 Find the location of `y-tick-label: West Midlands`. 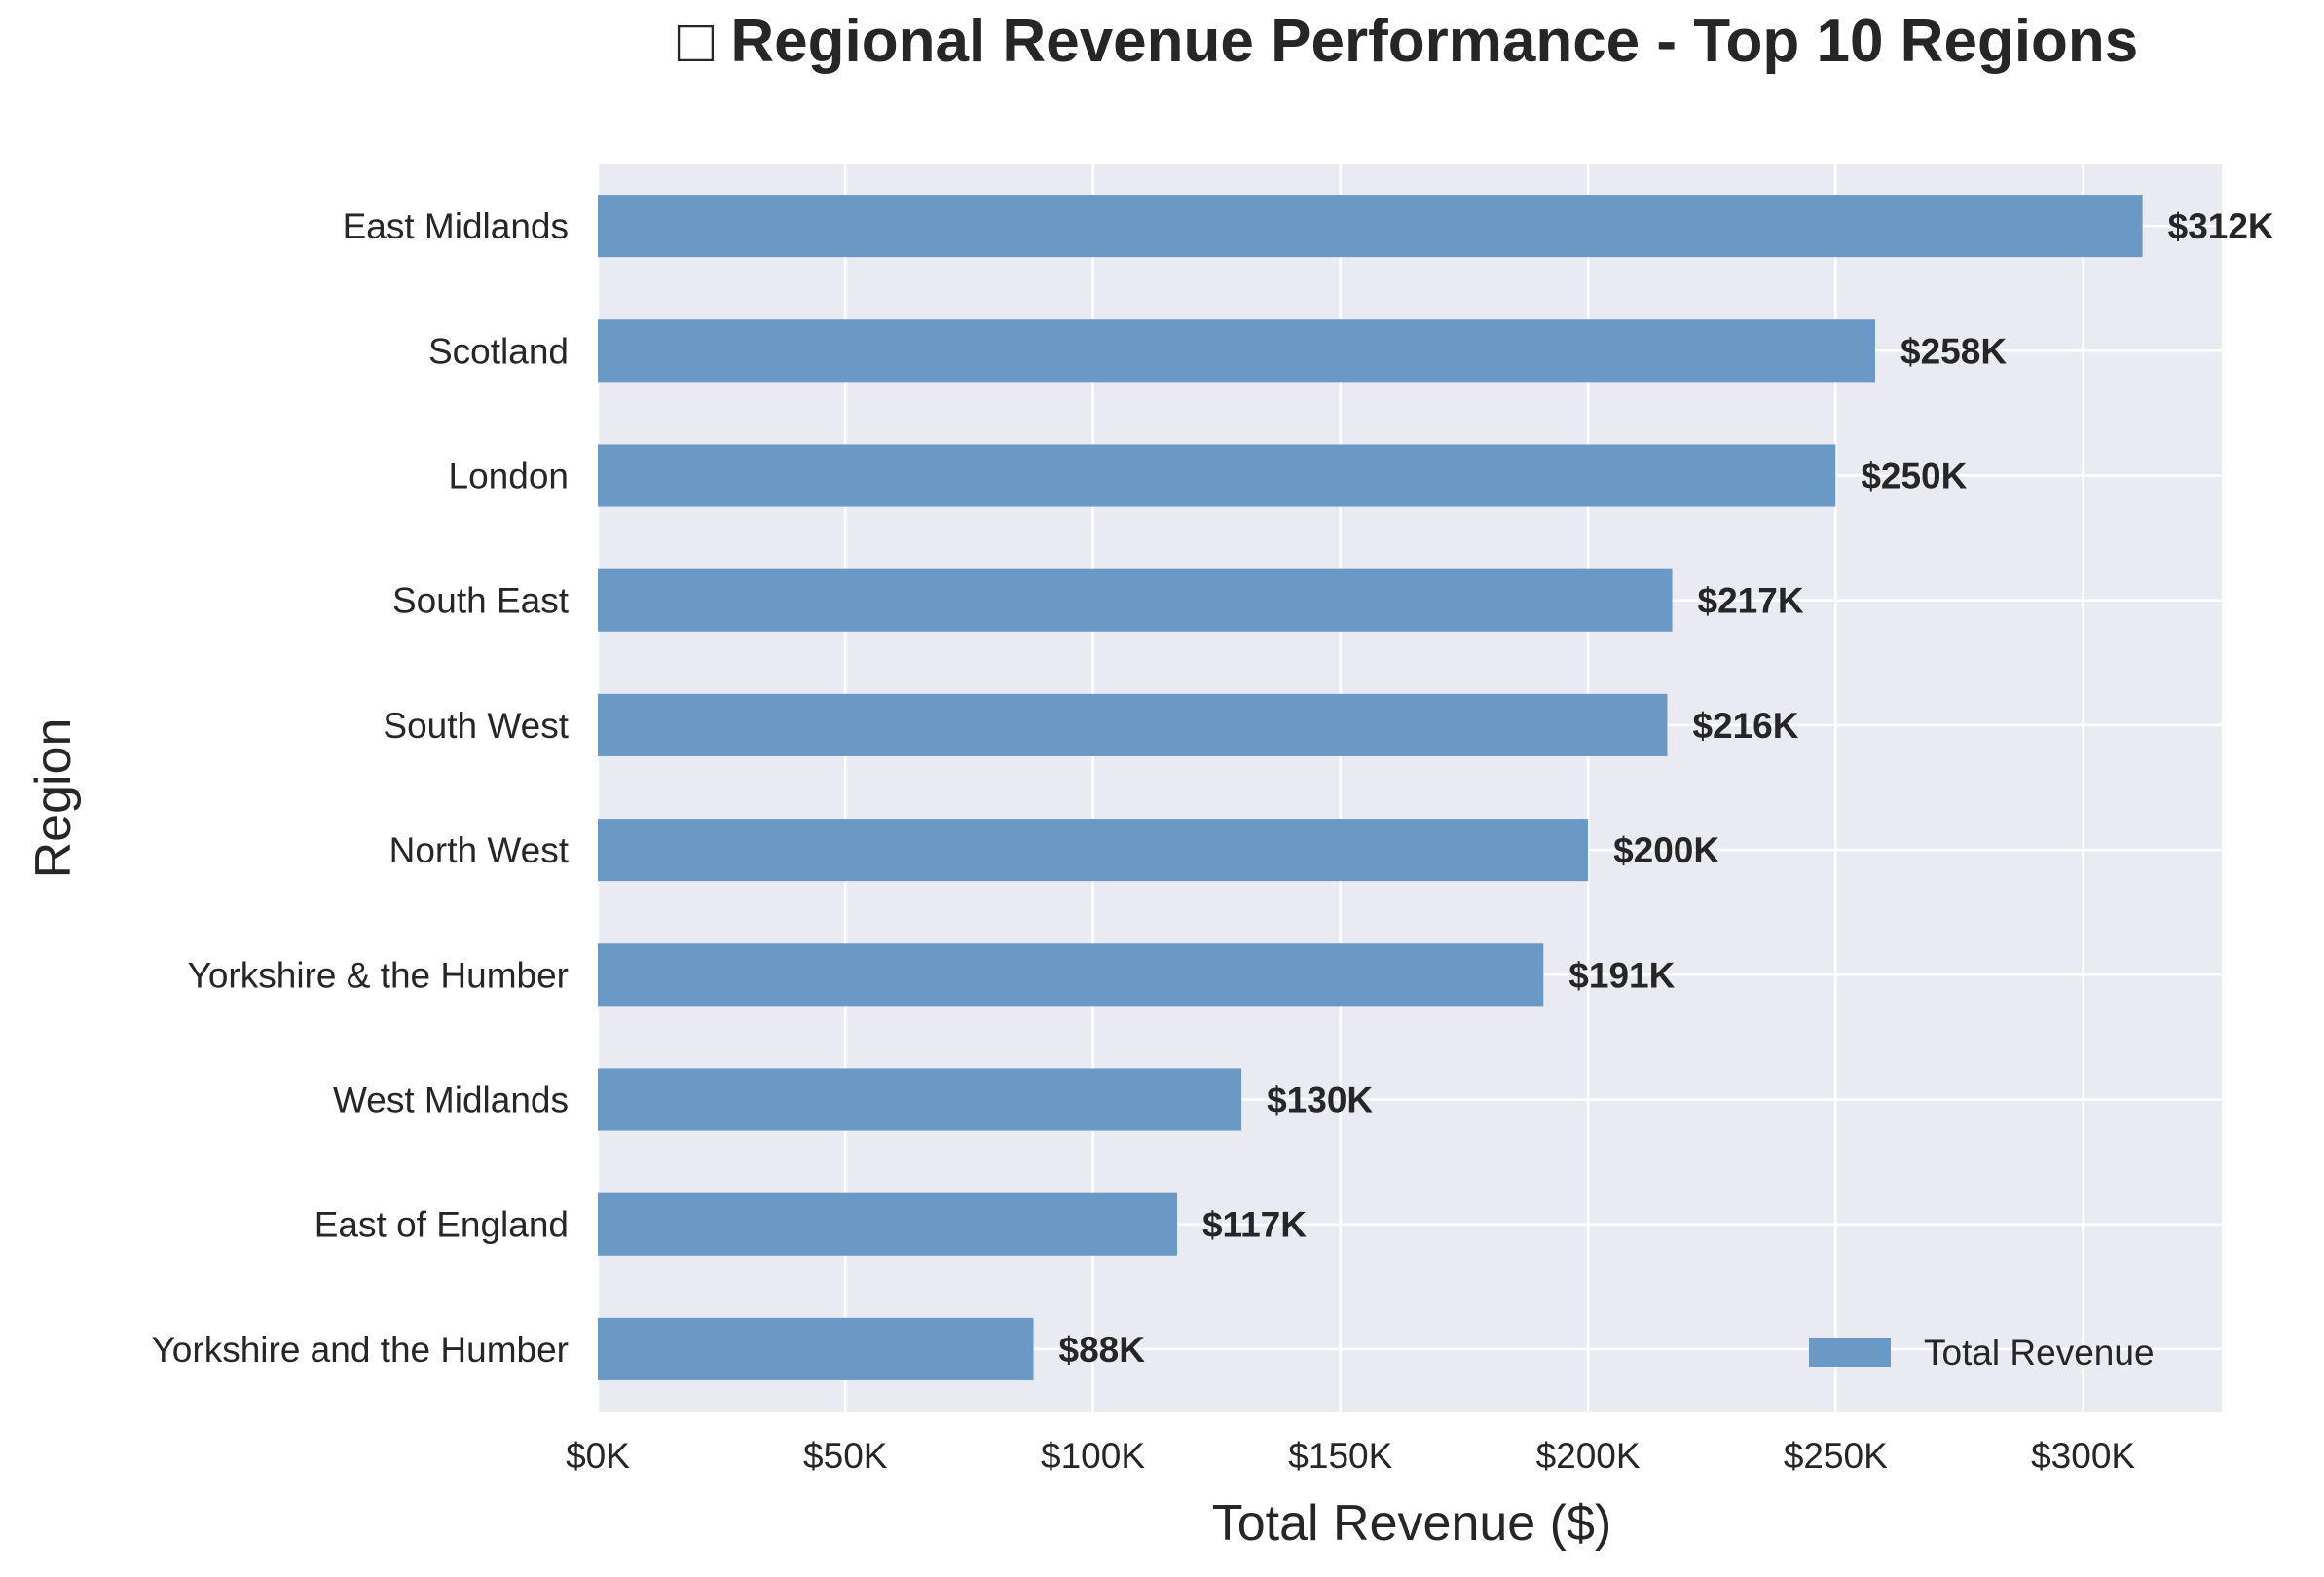

y-tick-label: West Midlands is located at coordinates (451, 1100).